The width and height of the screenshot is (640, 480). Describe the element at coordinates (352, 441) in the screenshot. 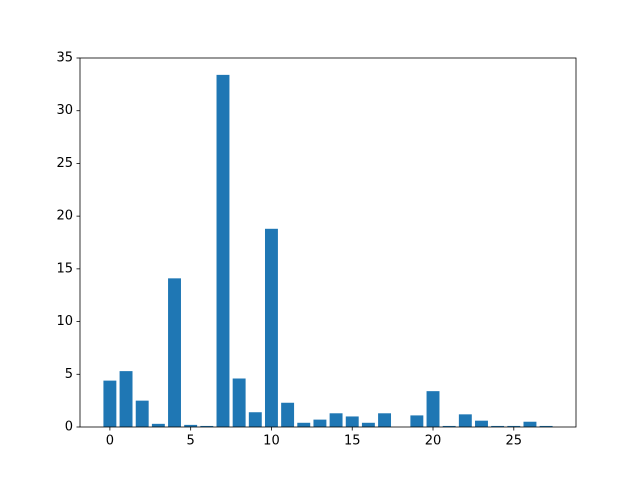

I see `x-tick-label: 15` at that location.